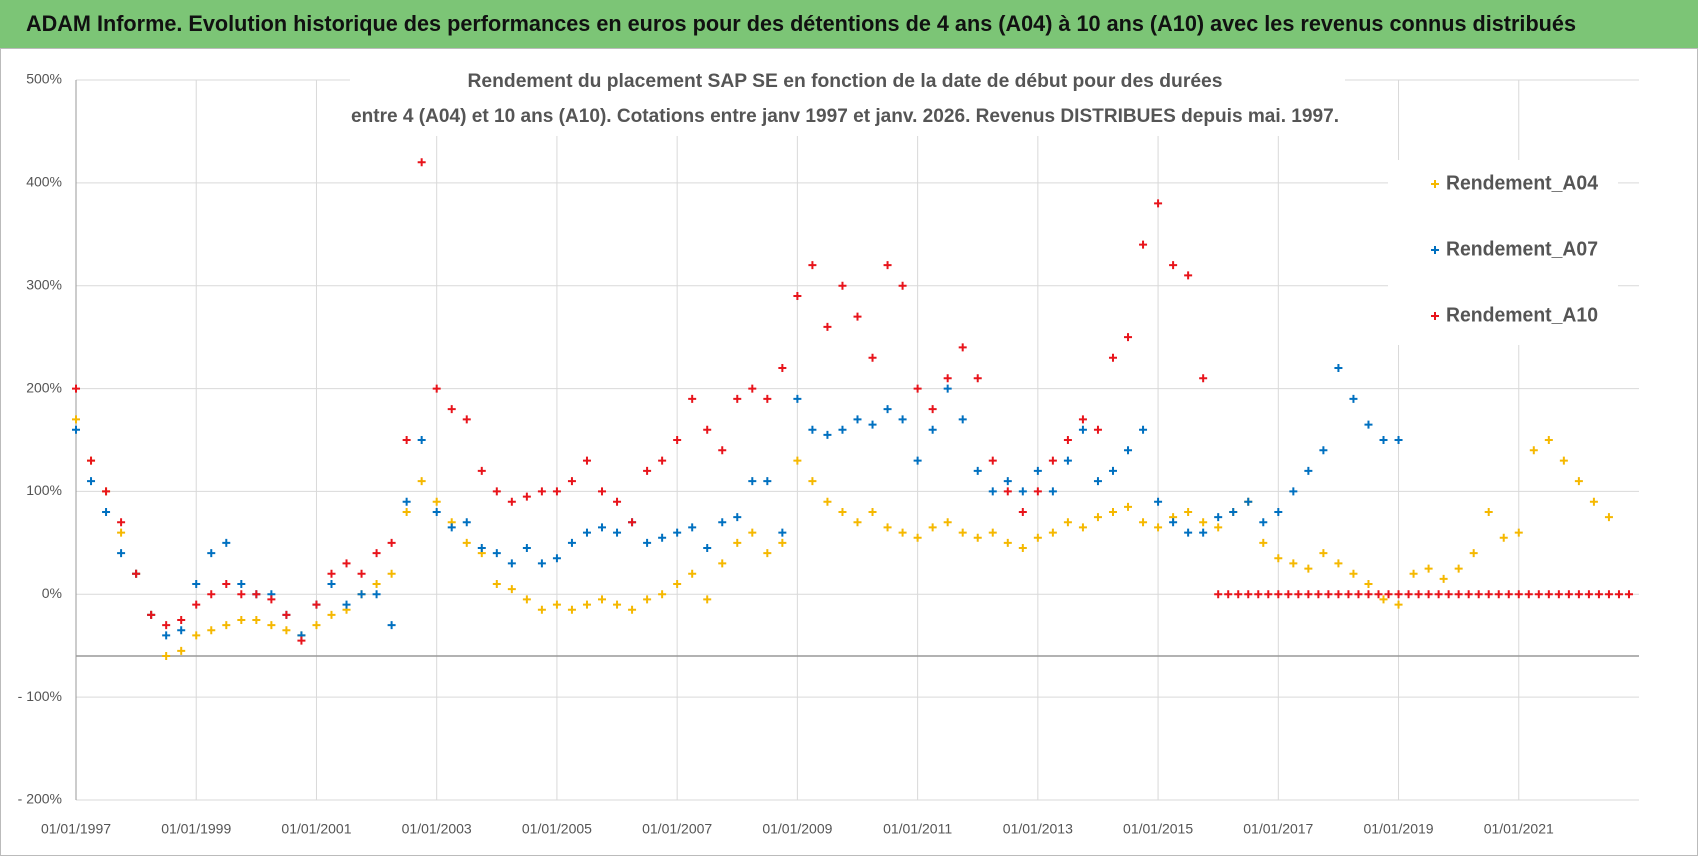  I want to click on y-tick-label: 500%, so click(44, 79).